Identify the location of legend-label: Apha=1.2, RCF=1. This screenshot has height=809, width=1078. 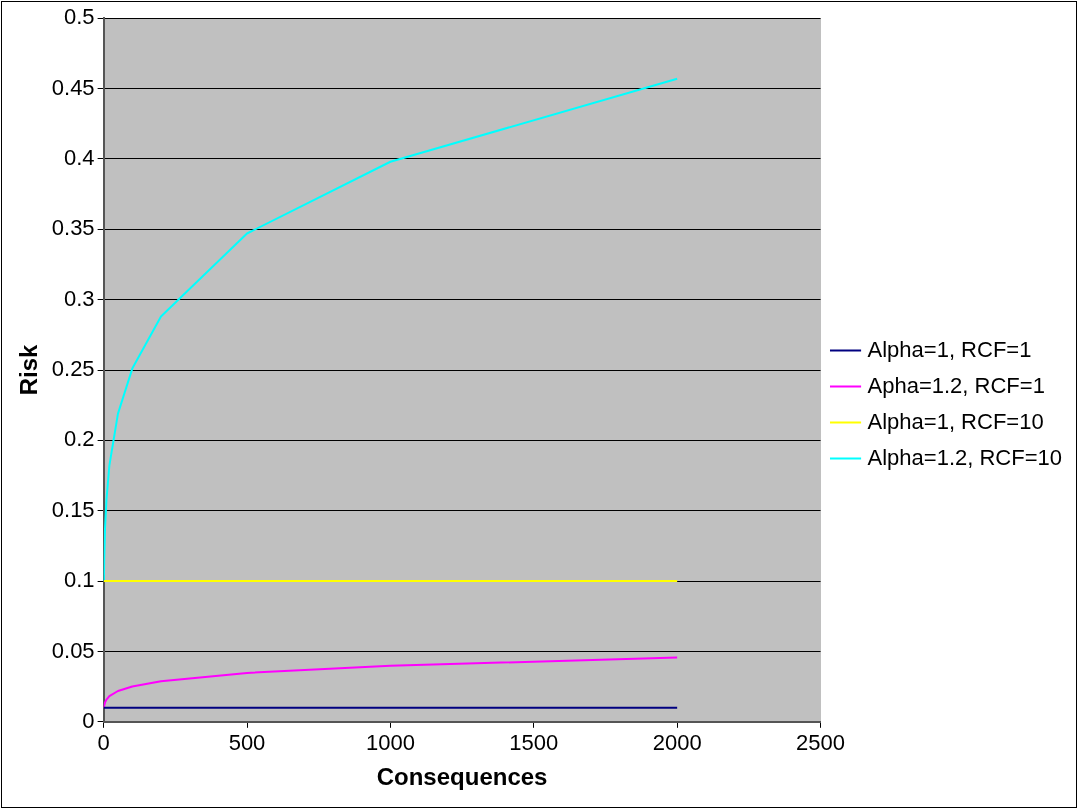
(956, 385).